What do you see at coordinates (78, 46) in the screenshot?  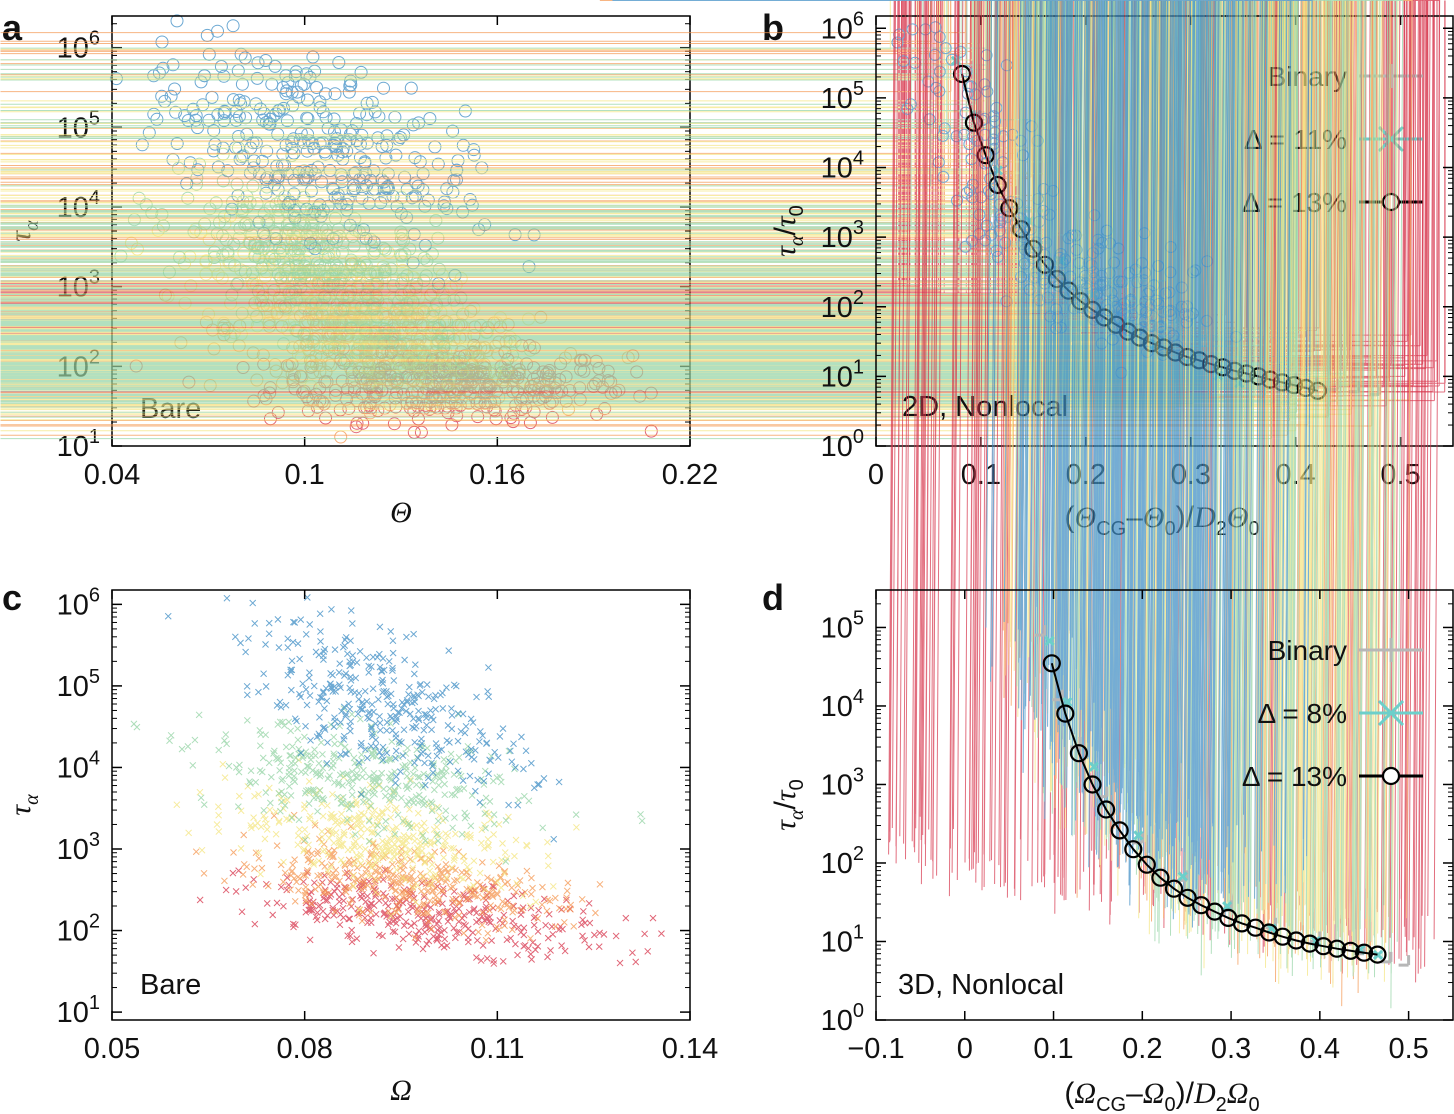 I see `y-tick-label: 106` at bounding box center [78, 46].